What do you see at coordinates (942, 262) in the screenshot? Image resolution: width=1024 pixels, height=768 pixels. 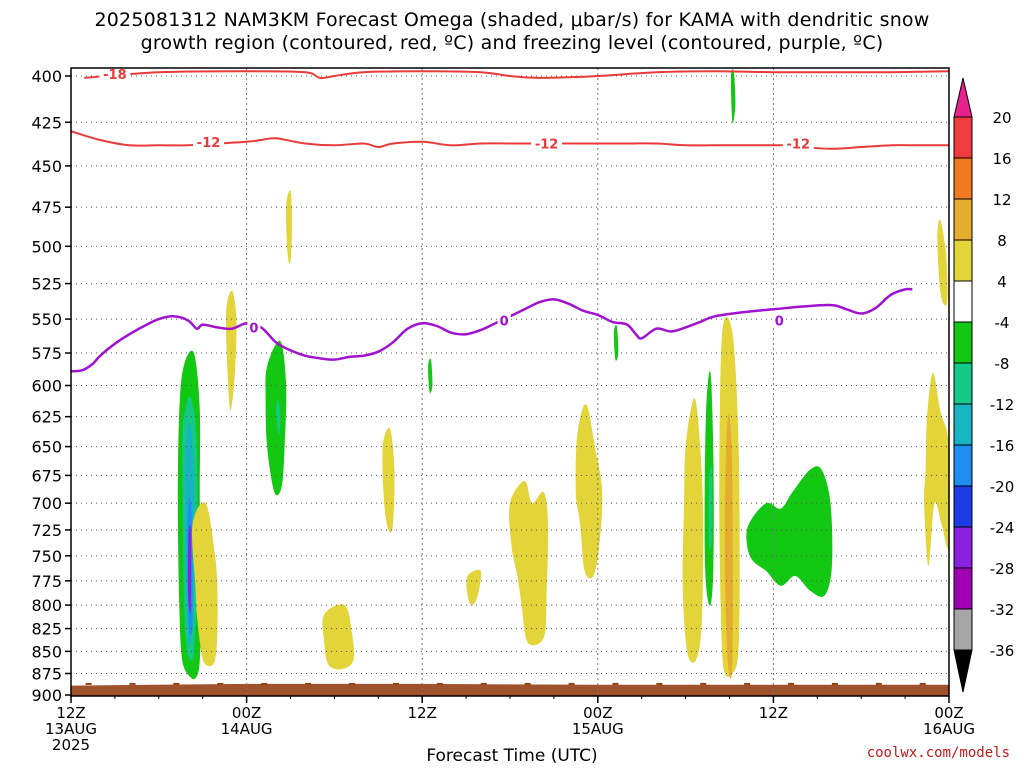 I see `omega-region-yellow-right-top` at bounding box center [942, 262].